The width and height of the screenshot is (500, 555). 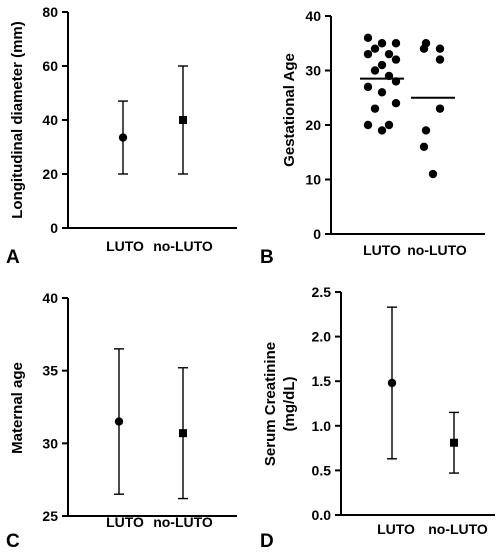 What do you see at coordinates (50, 516) in the screenshot?
I see `y-tick-label: 25` at bounding box center [50, 516].